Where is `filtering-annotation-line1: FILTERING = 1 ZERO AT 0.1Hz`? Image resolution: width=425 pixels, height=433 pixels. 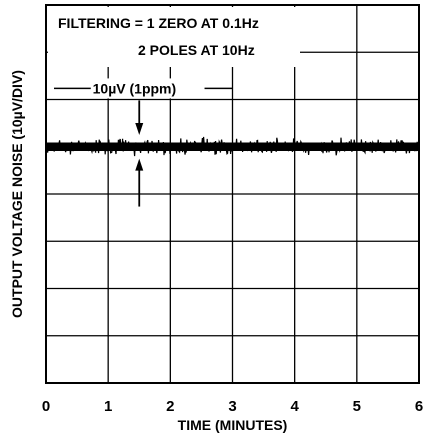 filtering-annotation-line1: FILTERING = 1 ZERO AT 0.1Hz is located at coordinates (158, 23).